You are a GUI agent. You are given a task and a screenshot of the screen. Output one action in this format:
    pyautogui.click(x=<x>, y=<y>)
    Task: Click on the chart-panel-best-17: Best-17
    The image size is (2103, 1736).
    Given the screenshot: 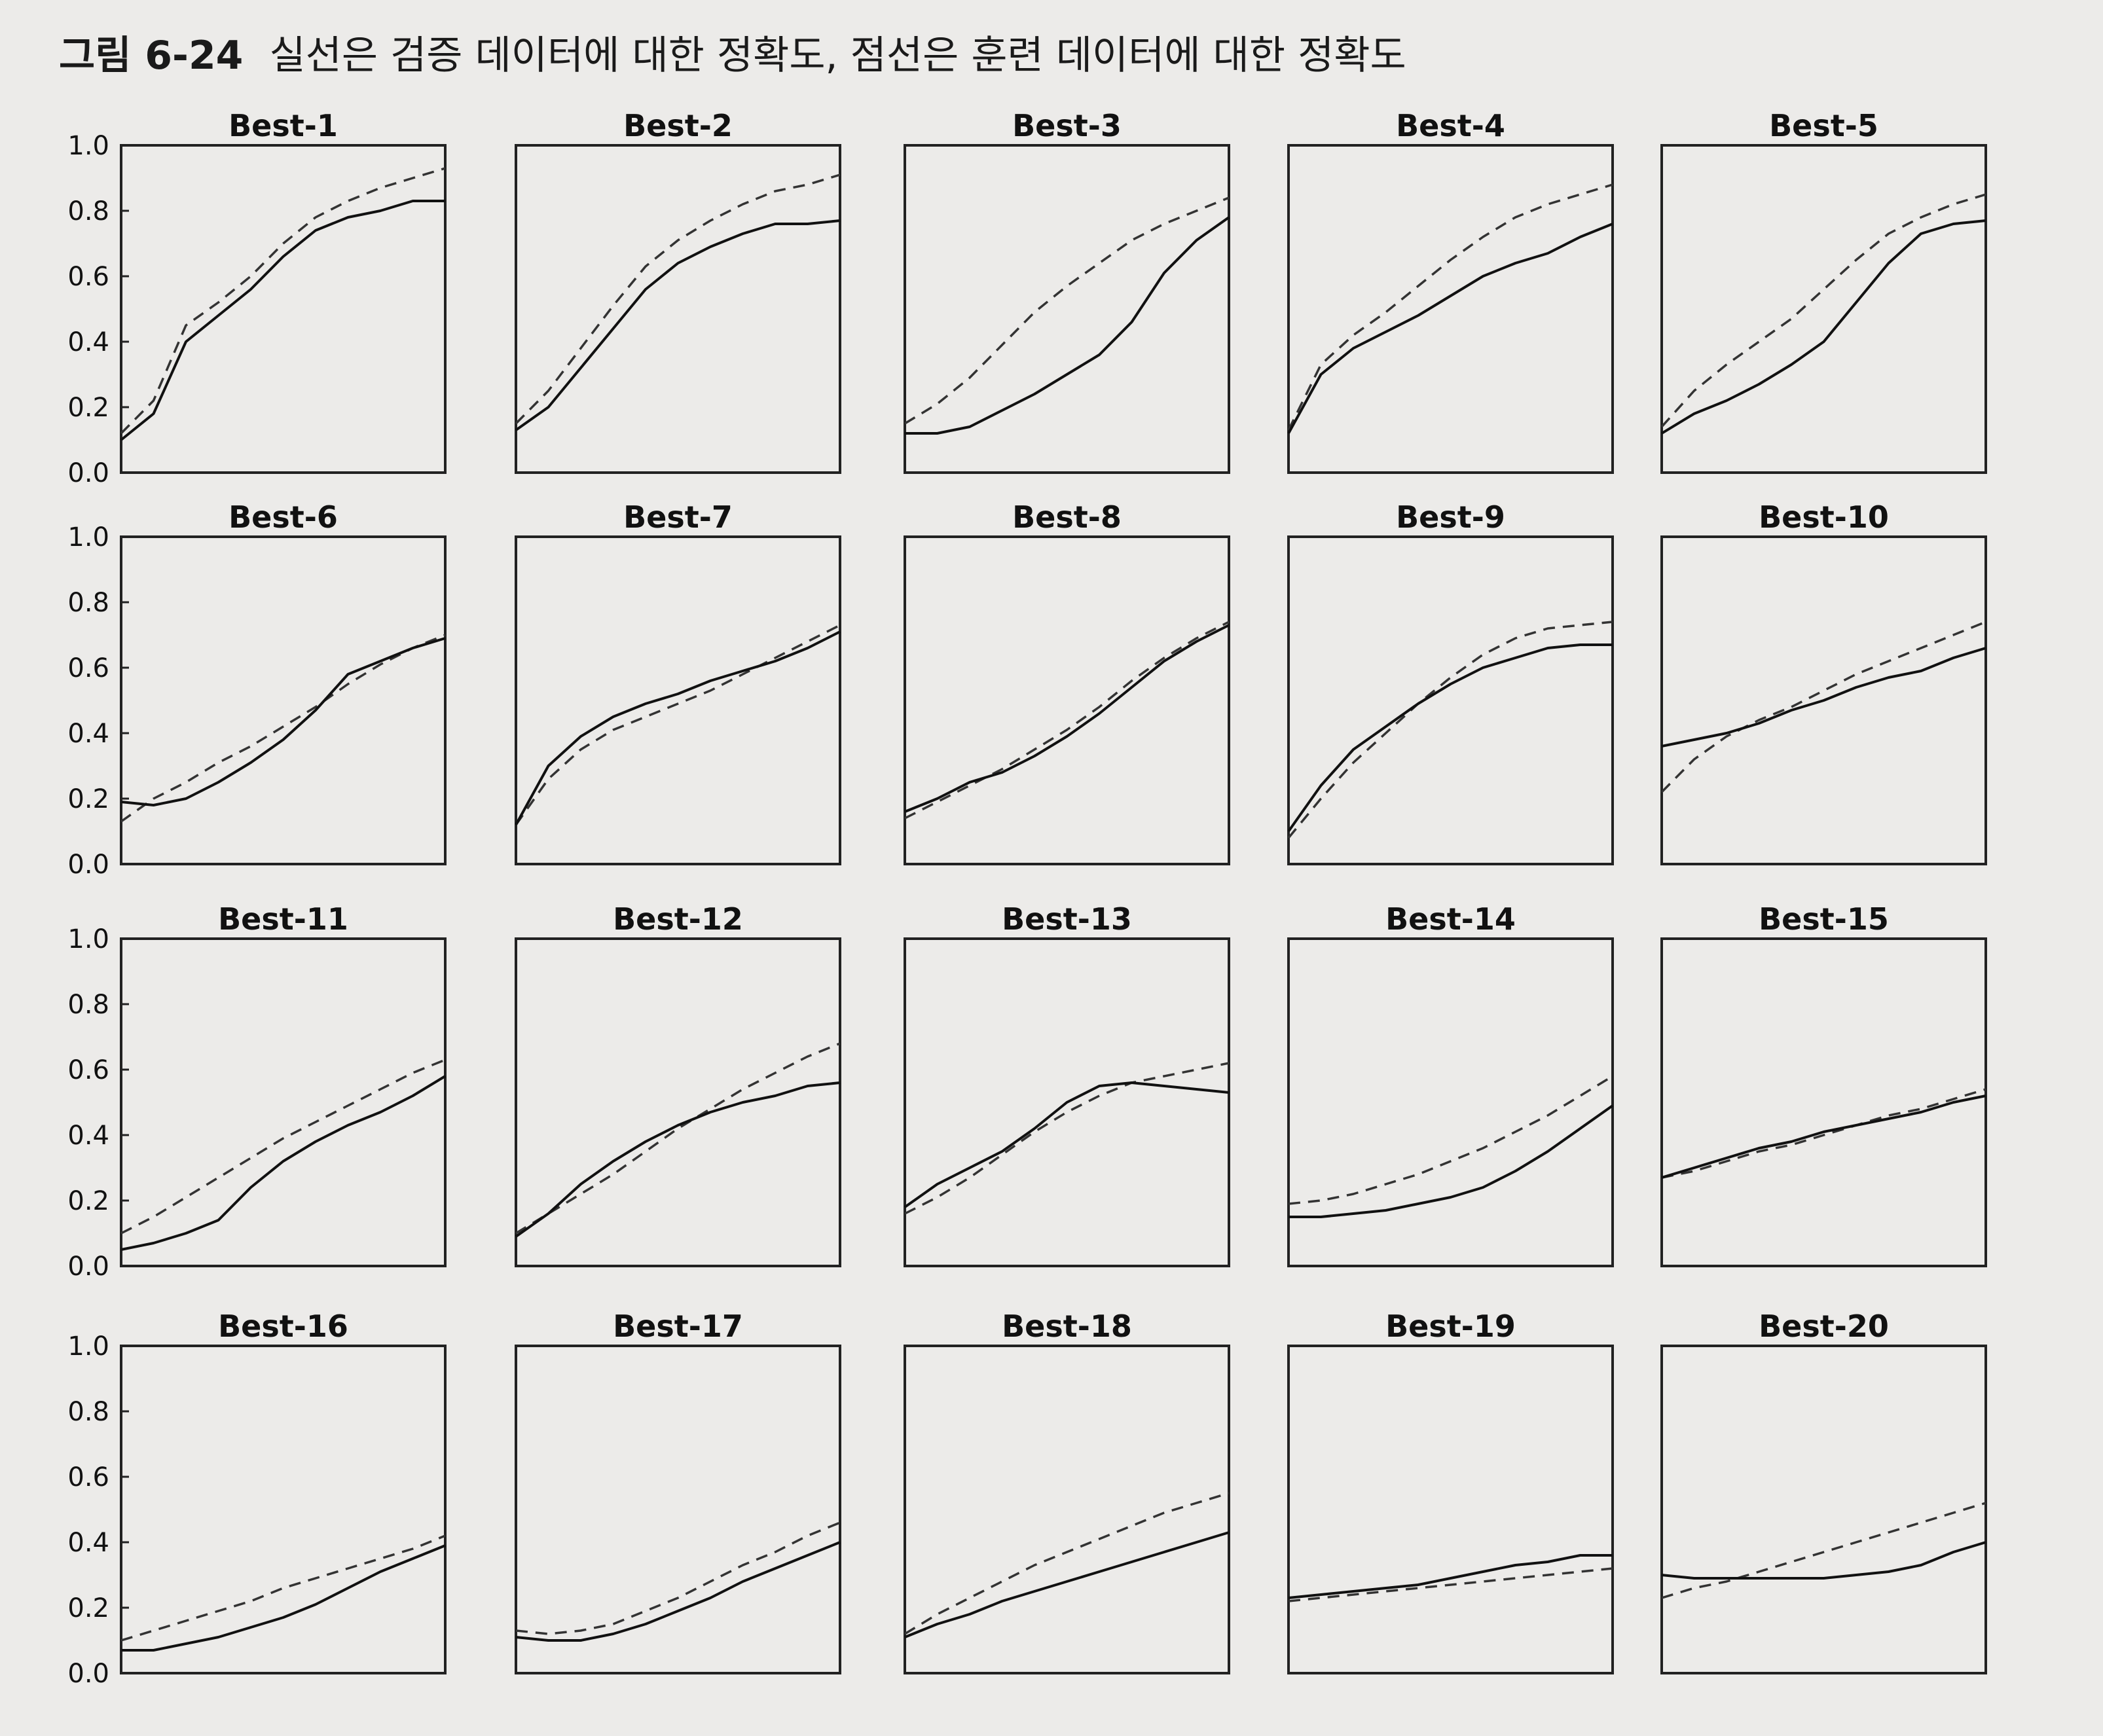 What is the action you would take?
    pyautogui.click(x=678, y=1491)
    